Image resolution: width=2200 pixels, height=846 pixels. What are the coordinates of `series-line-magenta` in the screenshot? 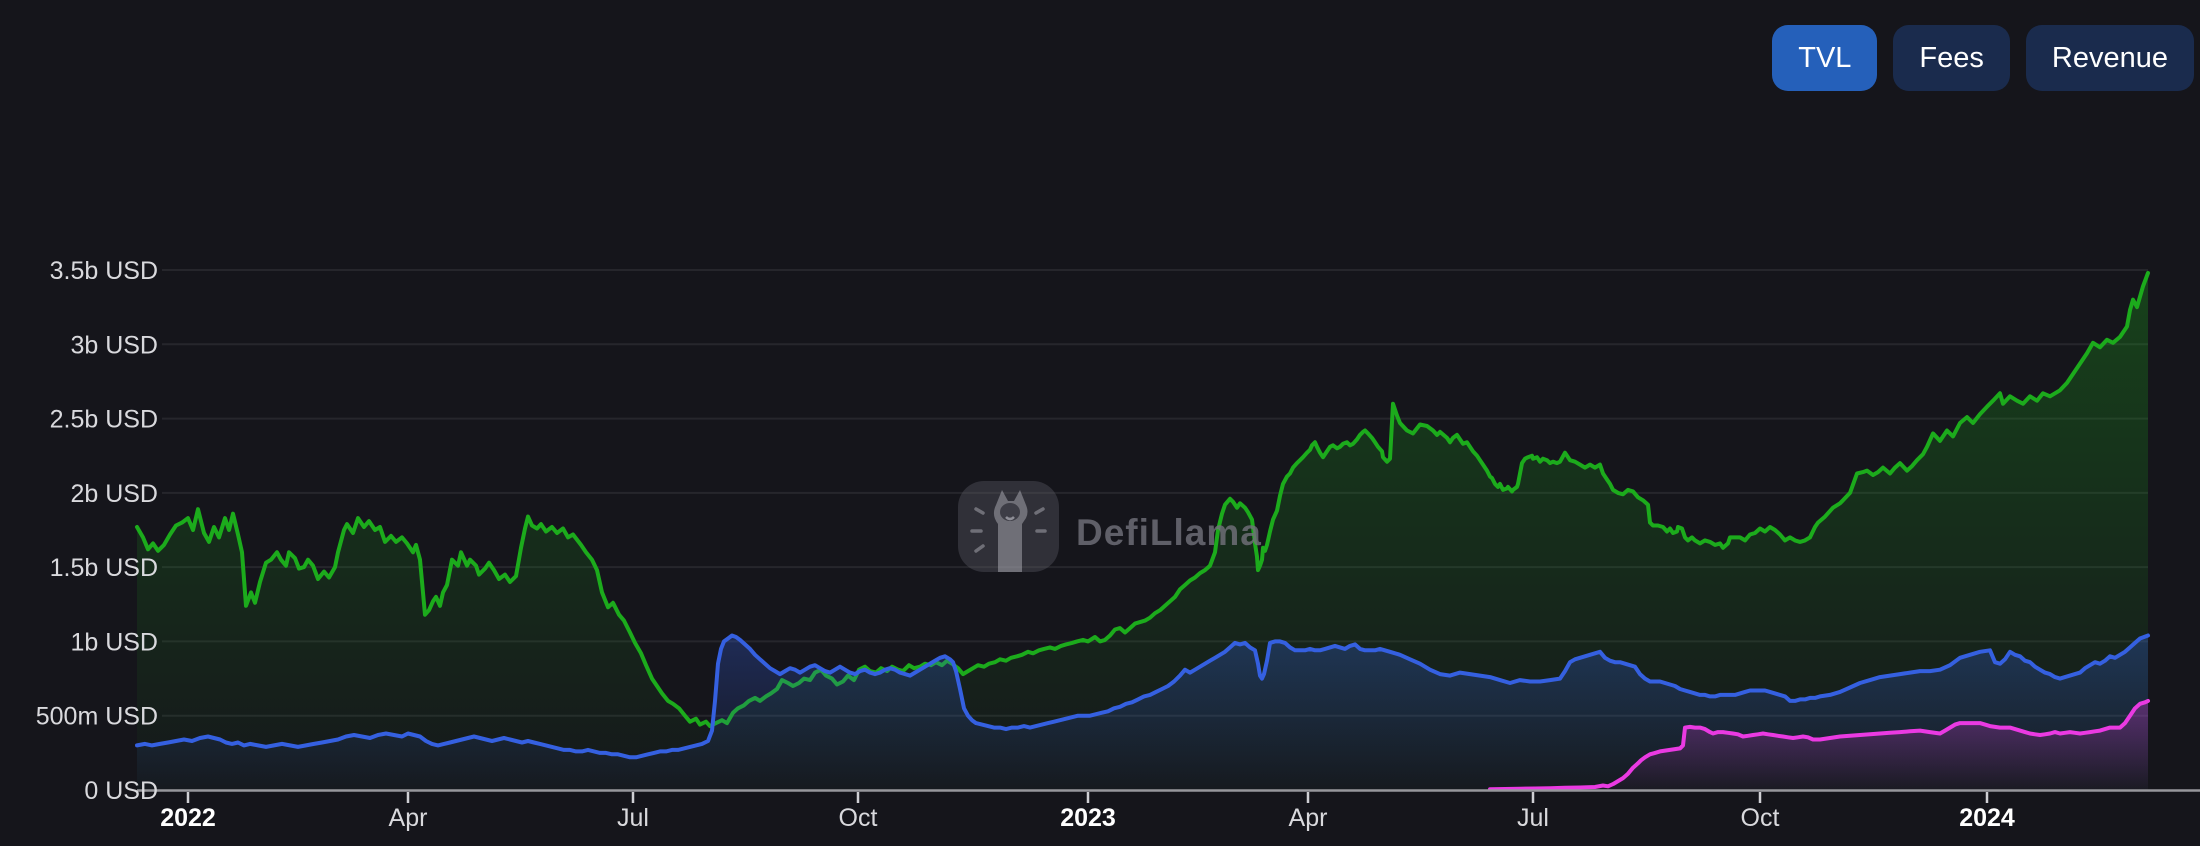 It's located at (1819, 745).